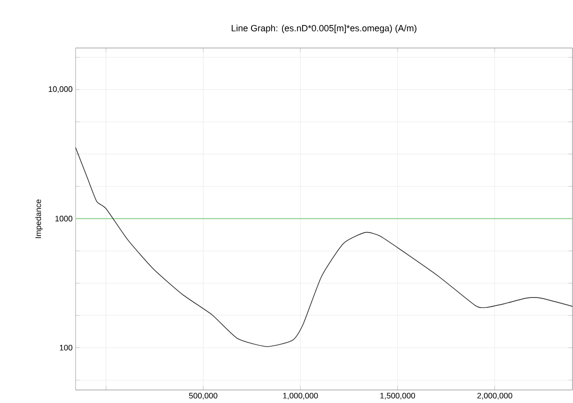  What do you see at coordinates (203, 396) in the screenshot?
I see `x-tick-label: 500,000` at bounding box center [203, 396].